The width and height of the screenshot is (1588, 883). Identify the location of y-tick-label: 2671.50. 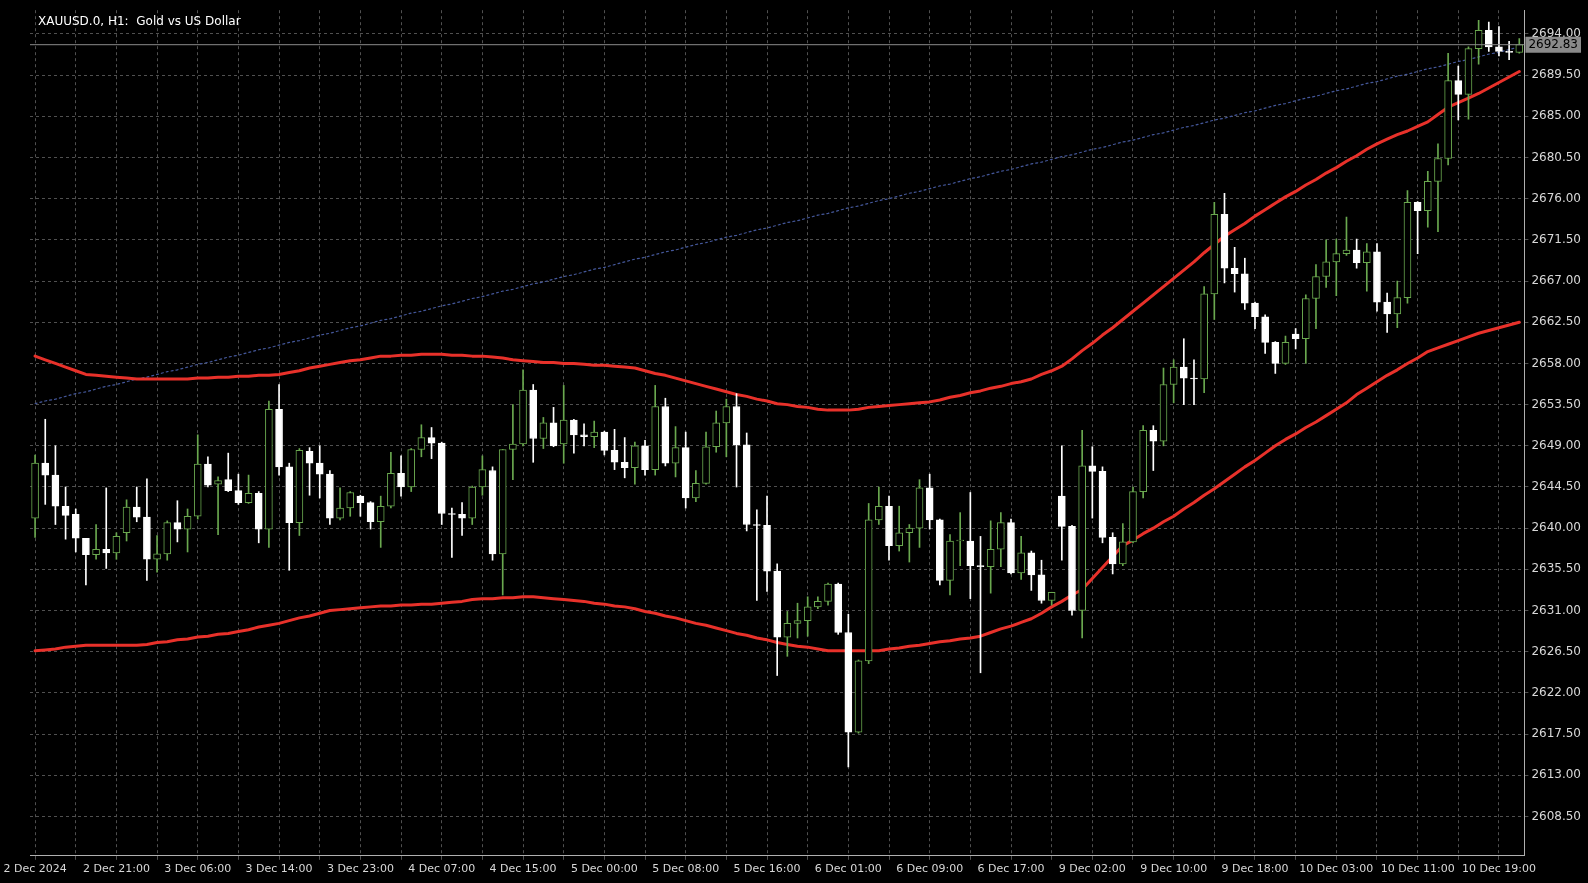
(1556, 239).